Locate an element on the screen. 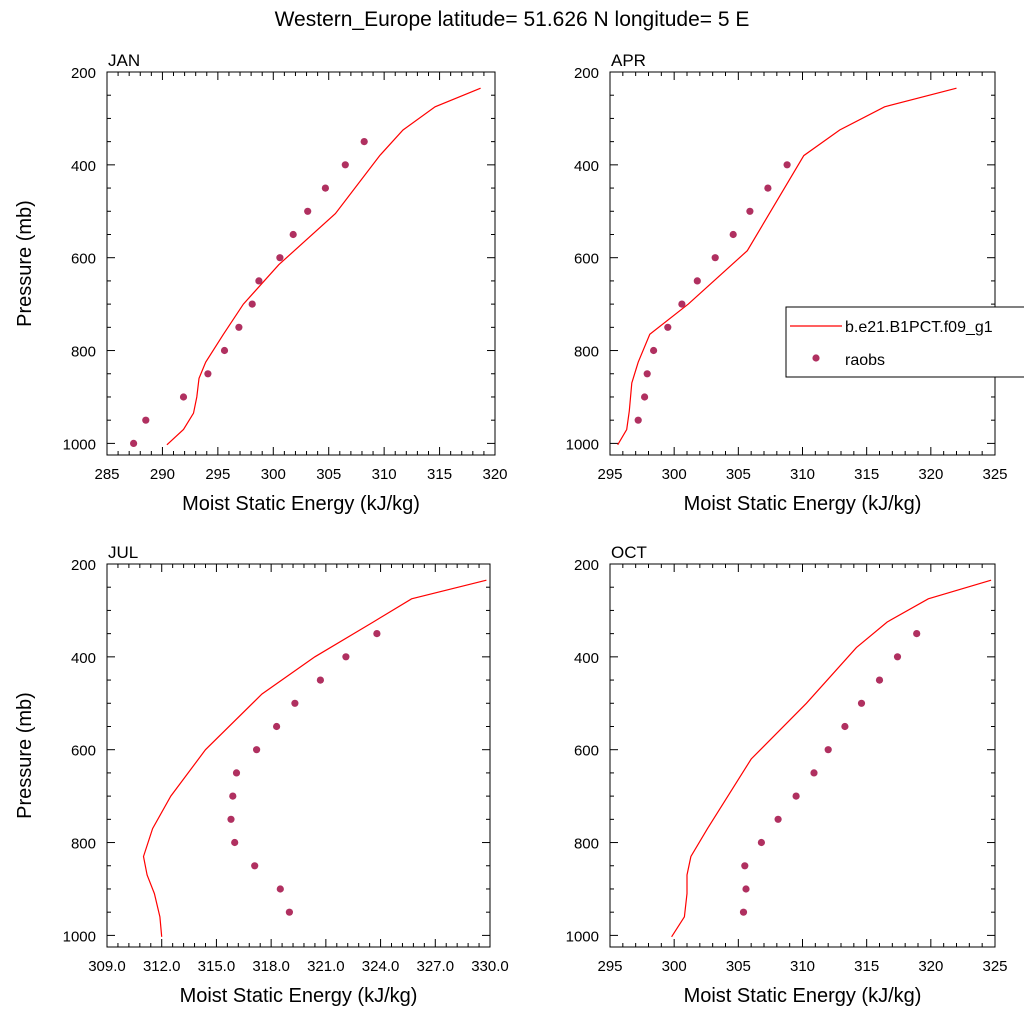  x-tick-label: 315.0 is located at coordinates (217, 966).